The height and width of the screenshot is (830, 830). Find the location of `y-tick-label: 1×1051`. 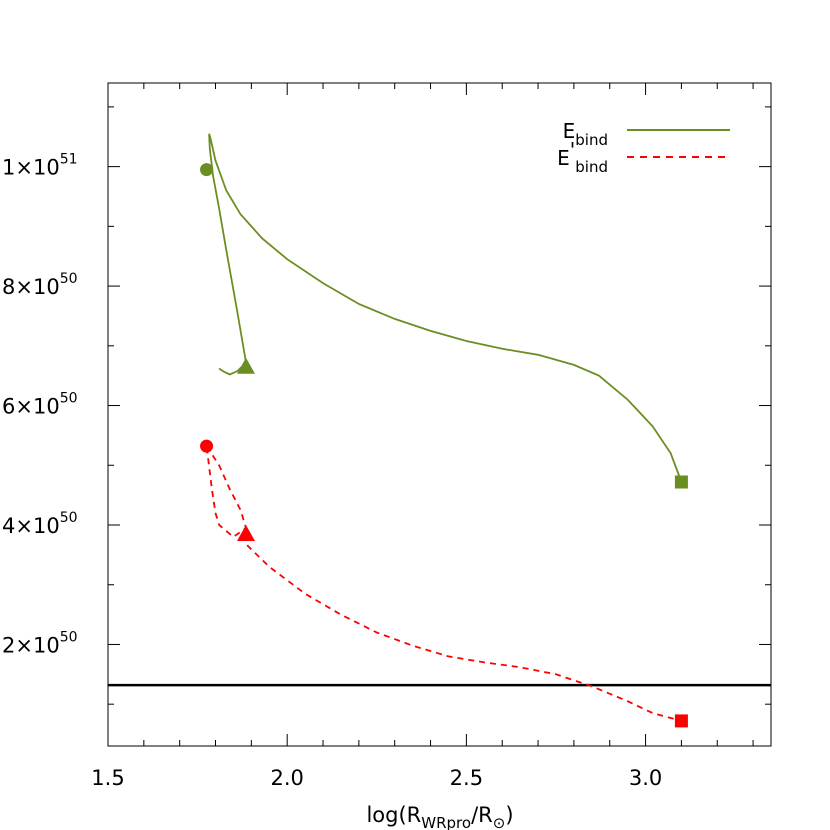

y-tick-label: 1×1051 is located at coordinates (40, 166).